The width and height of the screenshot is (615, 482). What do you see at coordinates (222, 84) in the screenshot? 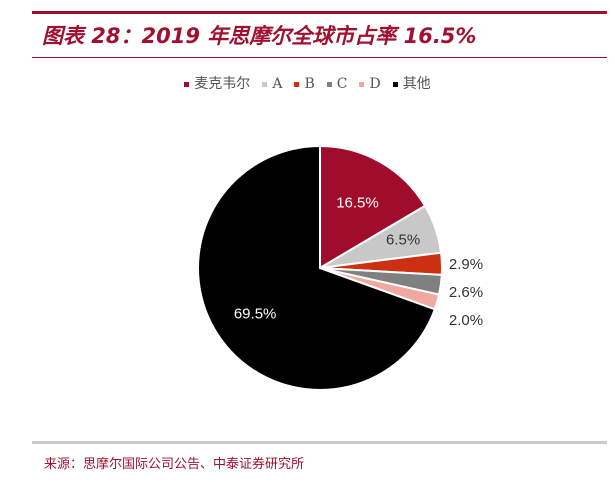
I see `legend-label: 麦克韦尔` at bounding box center [222, 84].